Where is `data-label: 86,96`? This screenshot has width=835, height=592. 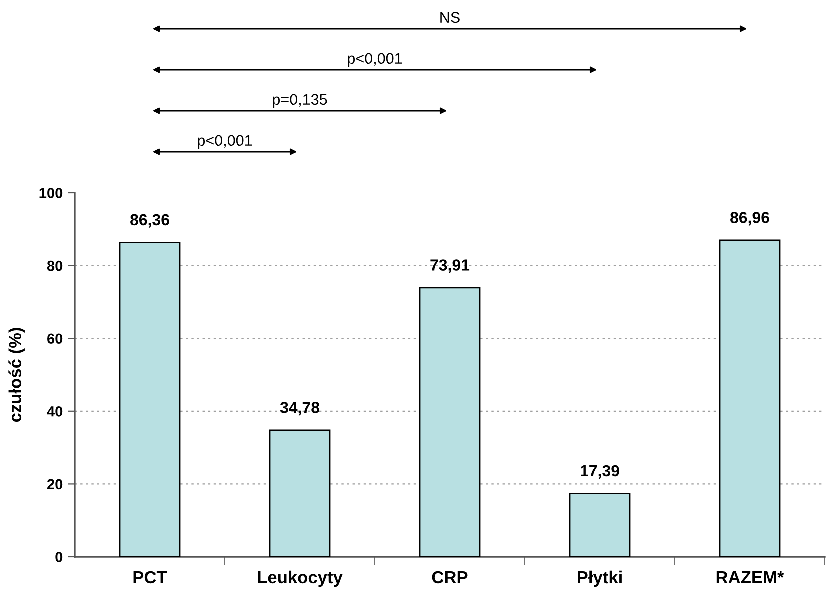 data-label: 86,96 is located at coordinates (750, 219).